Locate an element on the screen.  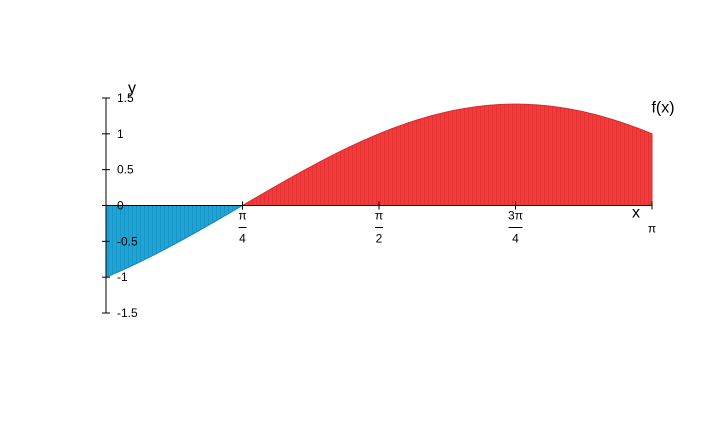
y-tick-label: -1.5 is located at coordinates (127, 313).